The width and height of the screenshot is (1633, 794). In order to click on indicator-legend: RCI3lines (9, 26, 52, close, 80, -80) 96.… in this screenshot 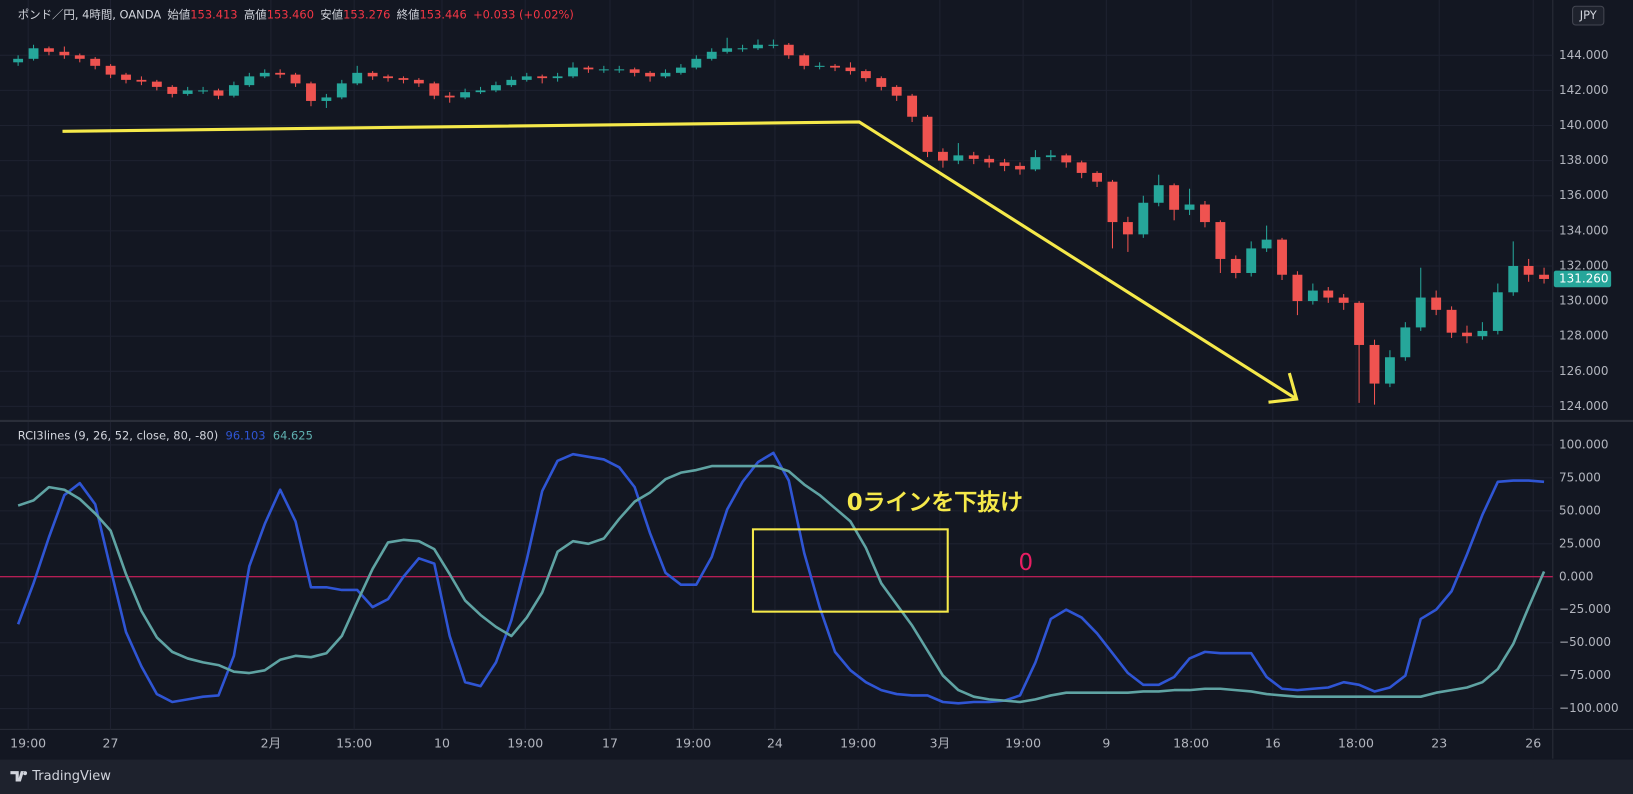, I will do `click(165, 435)`.